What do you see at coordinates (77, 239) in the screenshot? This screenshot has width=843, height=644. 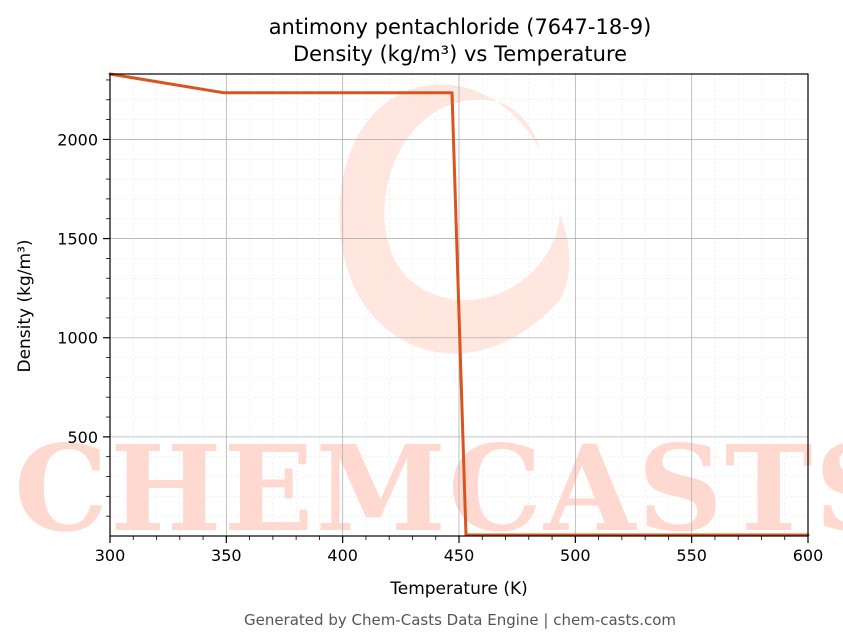 I see `y-tick-label: 1500` at bounding box center [77, 239].